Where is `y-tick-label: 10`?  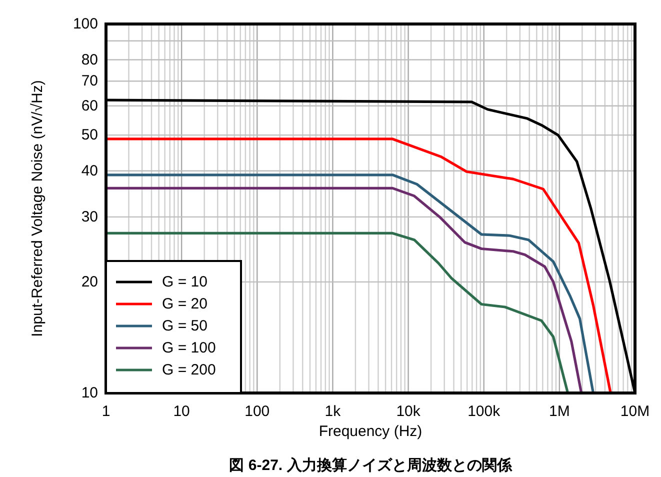 y-tick-label: 10 is located at coordinates (89, 393).